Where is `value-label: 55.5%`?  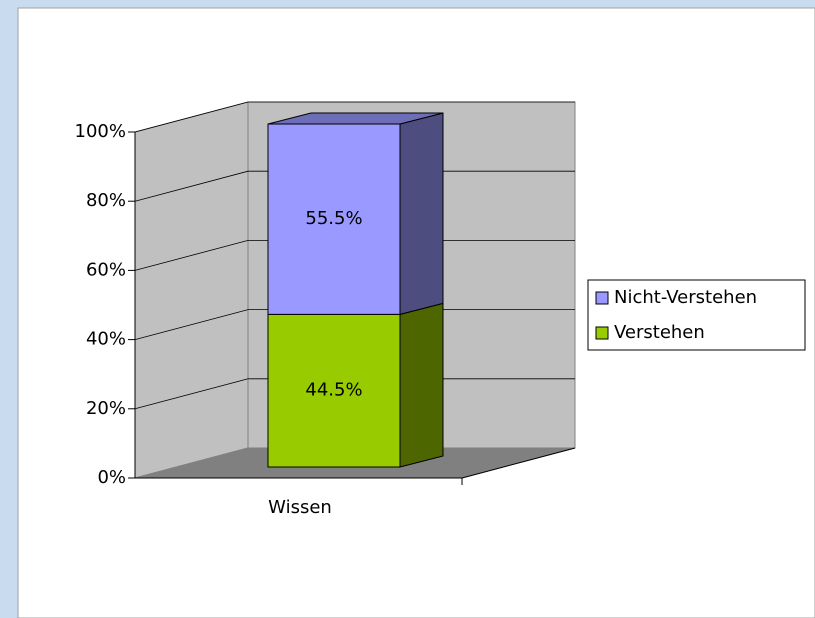
value-label: 55.5% is located at coordinates (333, 218).